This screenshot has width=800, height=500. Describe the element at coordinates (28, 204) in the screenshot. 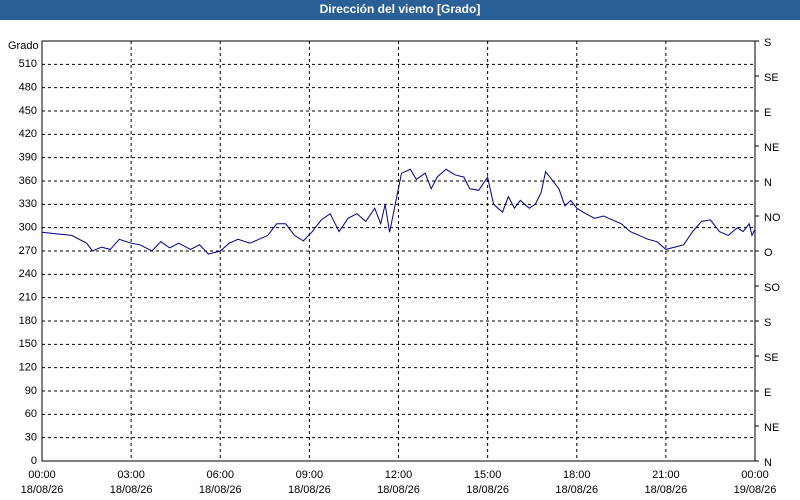

I see `y-tick-label: 330` at that location.